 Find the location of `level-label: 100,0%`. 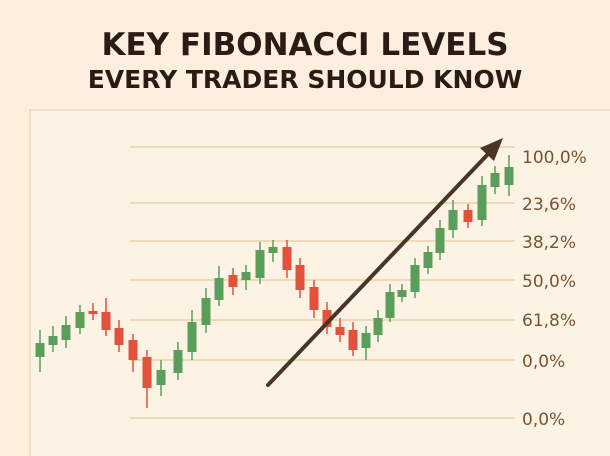

level-label: 100,0% is located at coordinates (554, 158).